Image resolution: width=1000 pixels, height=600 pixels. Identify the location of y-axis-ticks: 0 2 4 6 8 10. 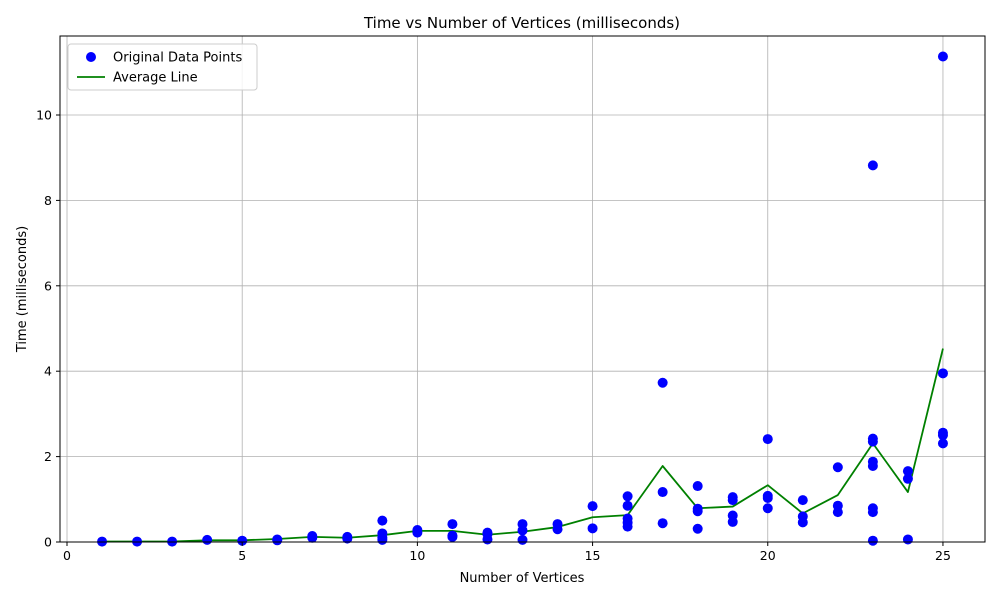
(48, 328).